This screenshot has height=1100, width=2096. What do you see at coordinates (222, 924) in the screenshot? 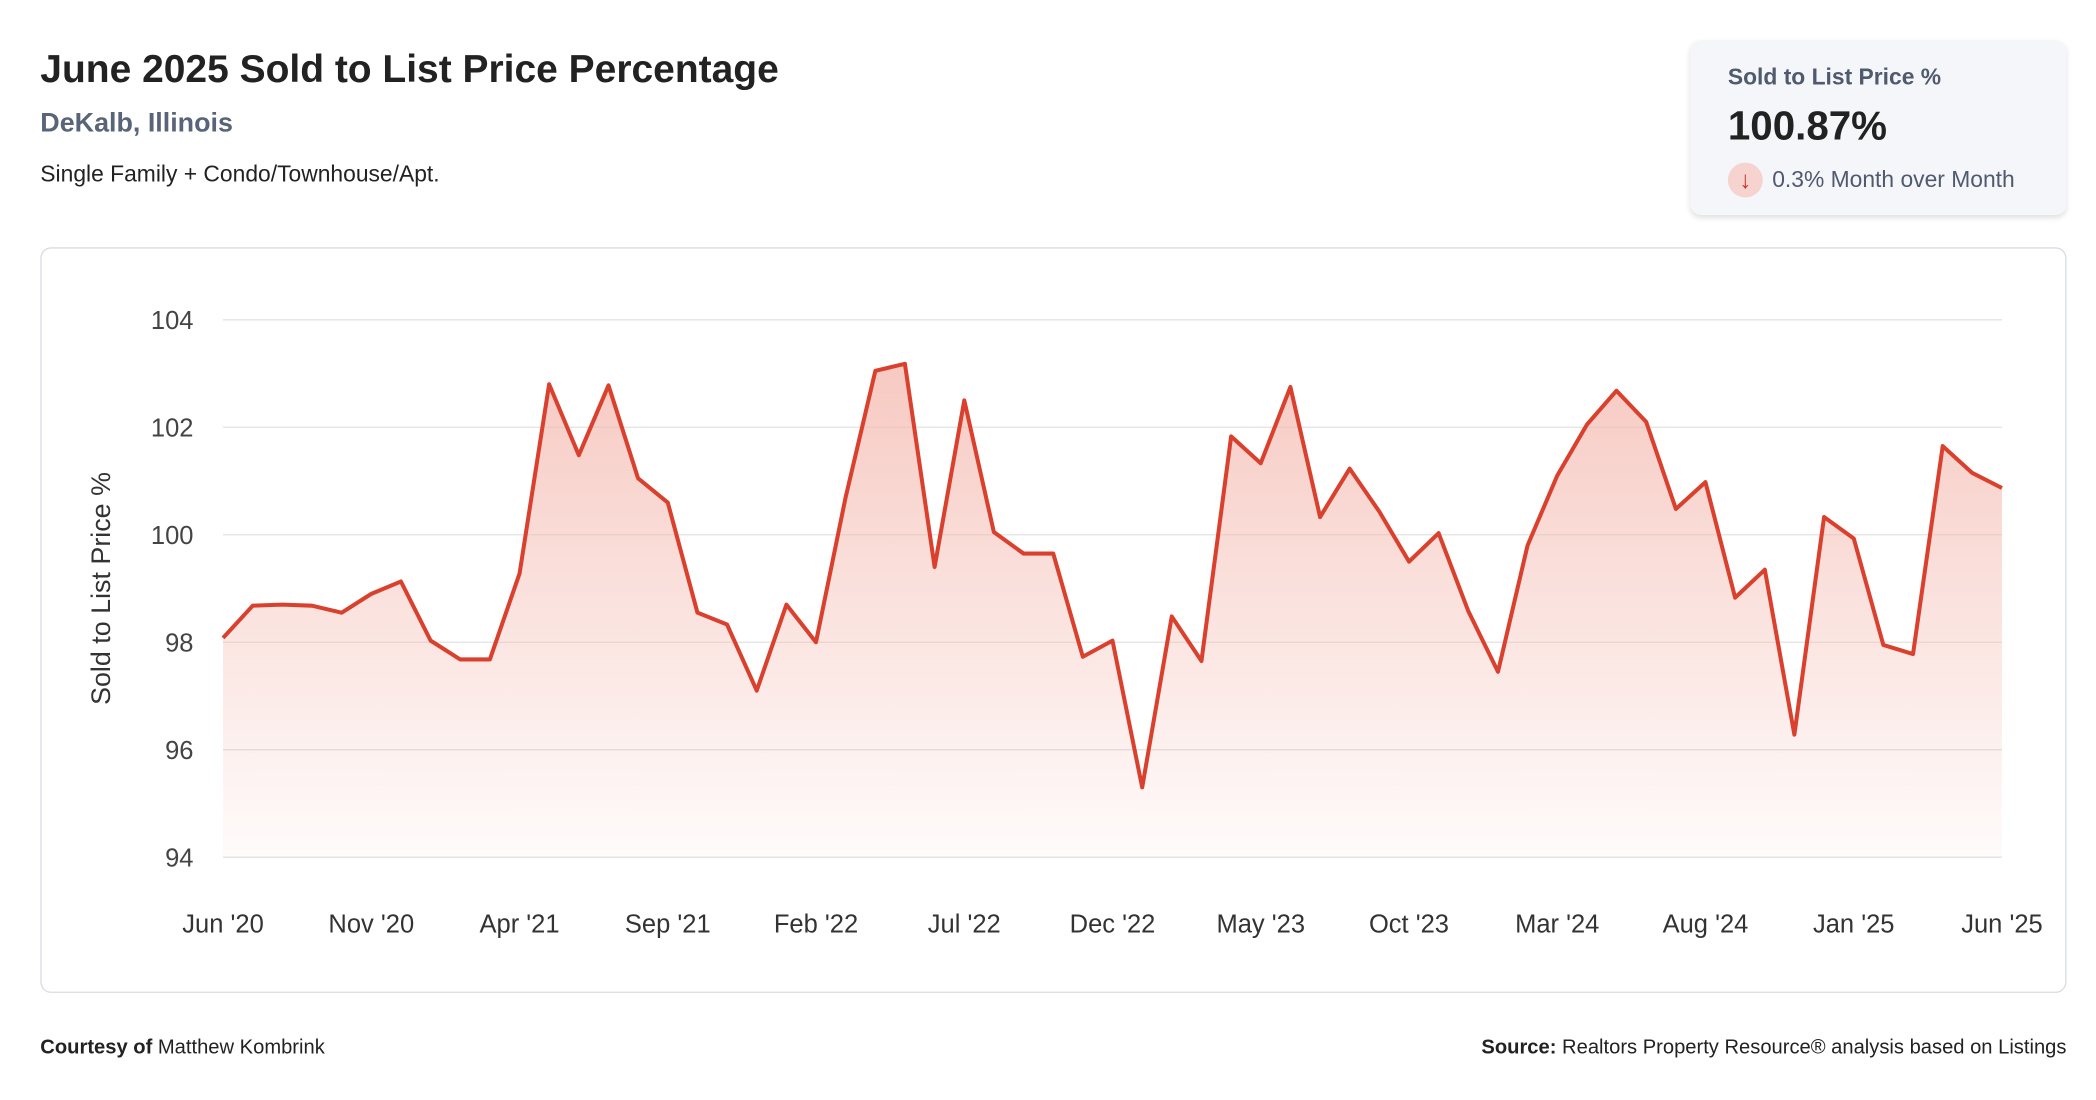
I see `x-tick-label: Jun '20` at bounding box center [222, 924].